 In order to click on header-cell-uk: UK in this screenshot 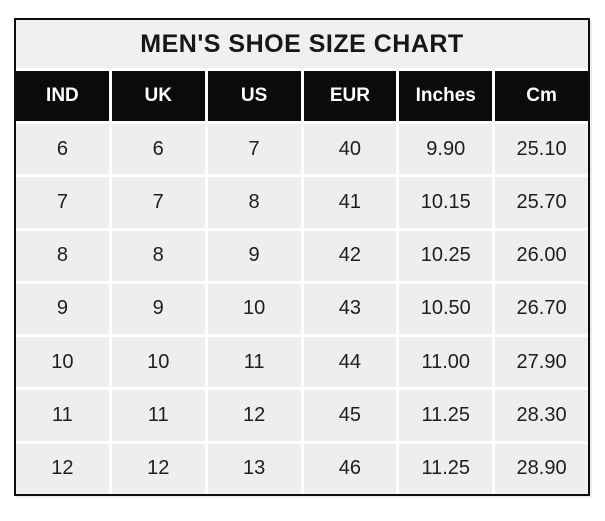, I will do `click(158, 96)`.